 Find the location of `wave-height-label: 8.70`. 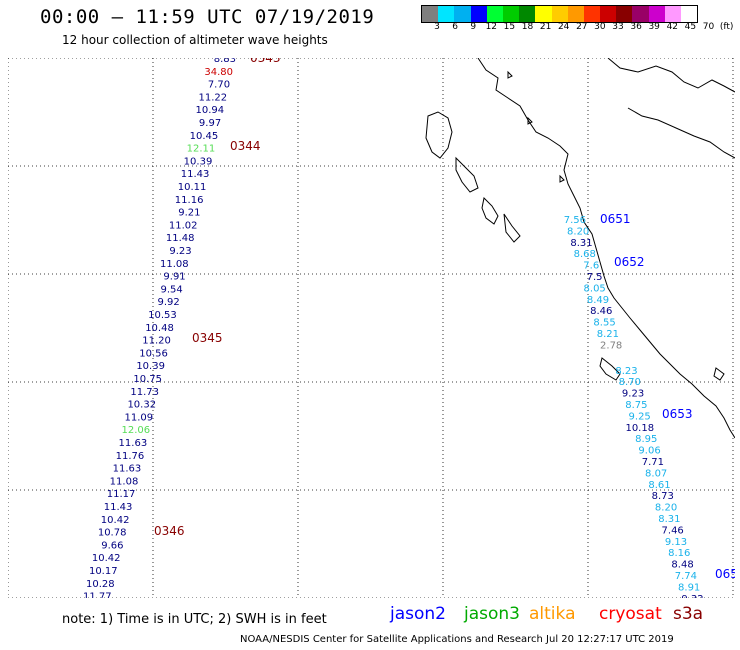

wave-height-label: 8.70 is located at coordinates (630, 382).